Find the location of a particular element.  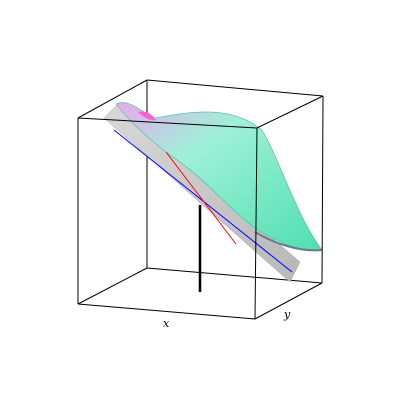

y-axis-label: y is located at coordinates (287, 314).